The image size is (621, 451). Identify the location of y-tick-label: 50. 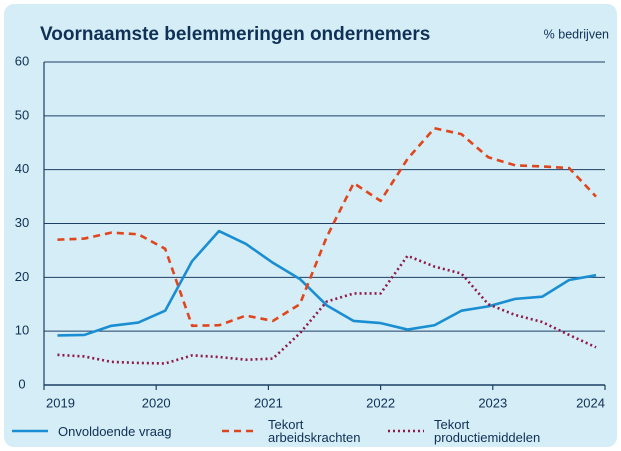
(22, 114).